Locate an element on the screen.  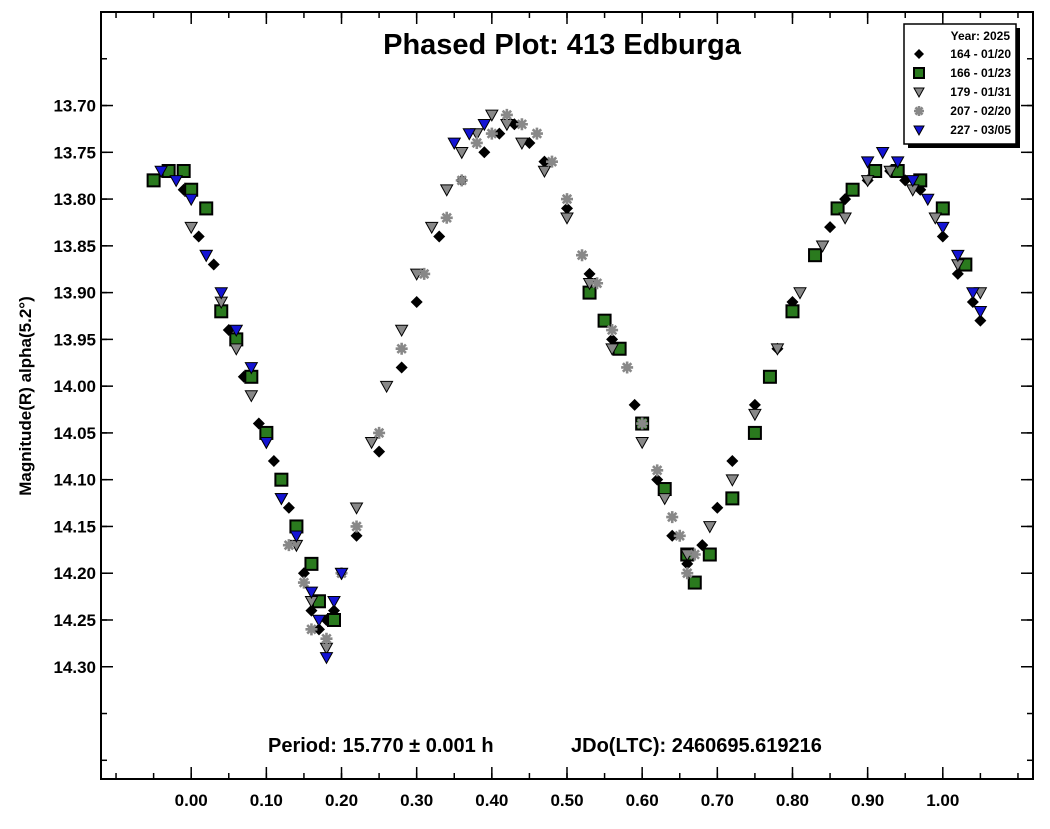
x-tick-label: 0.60 is located at coordinates (642, 800).